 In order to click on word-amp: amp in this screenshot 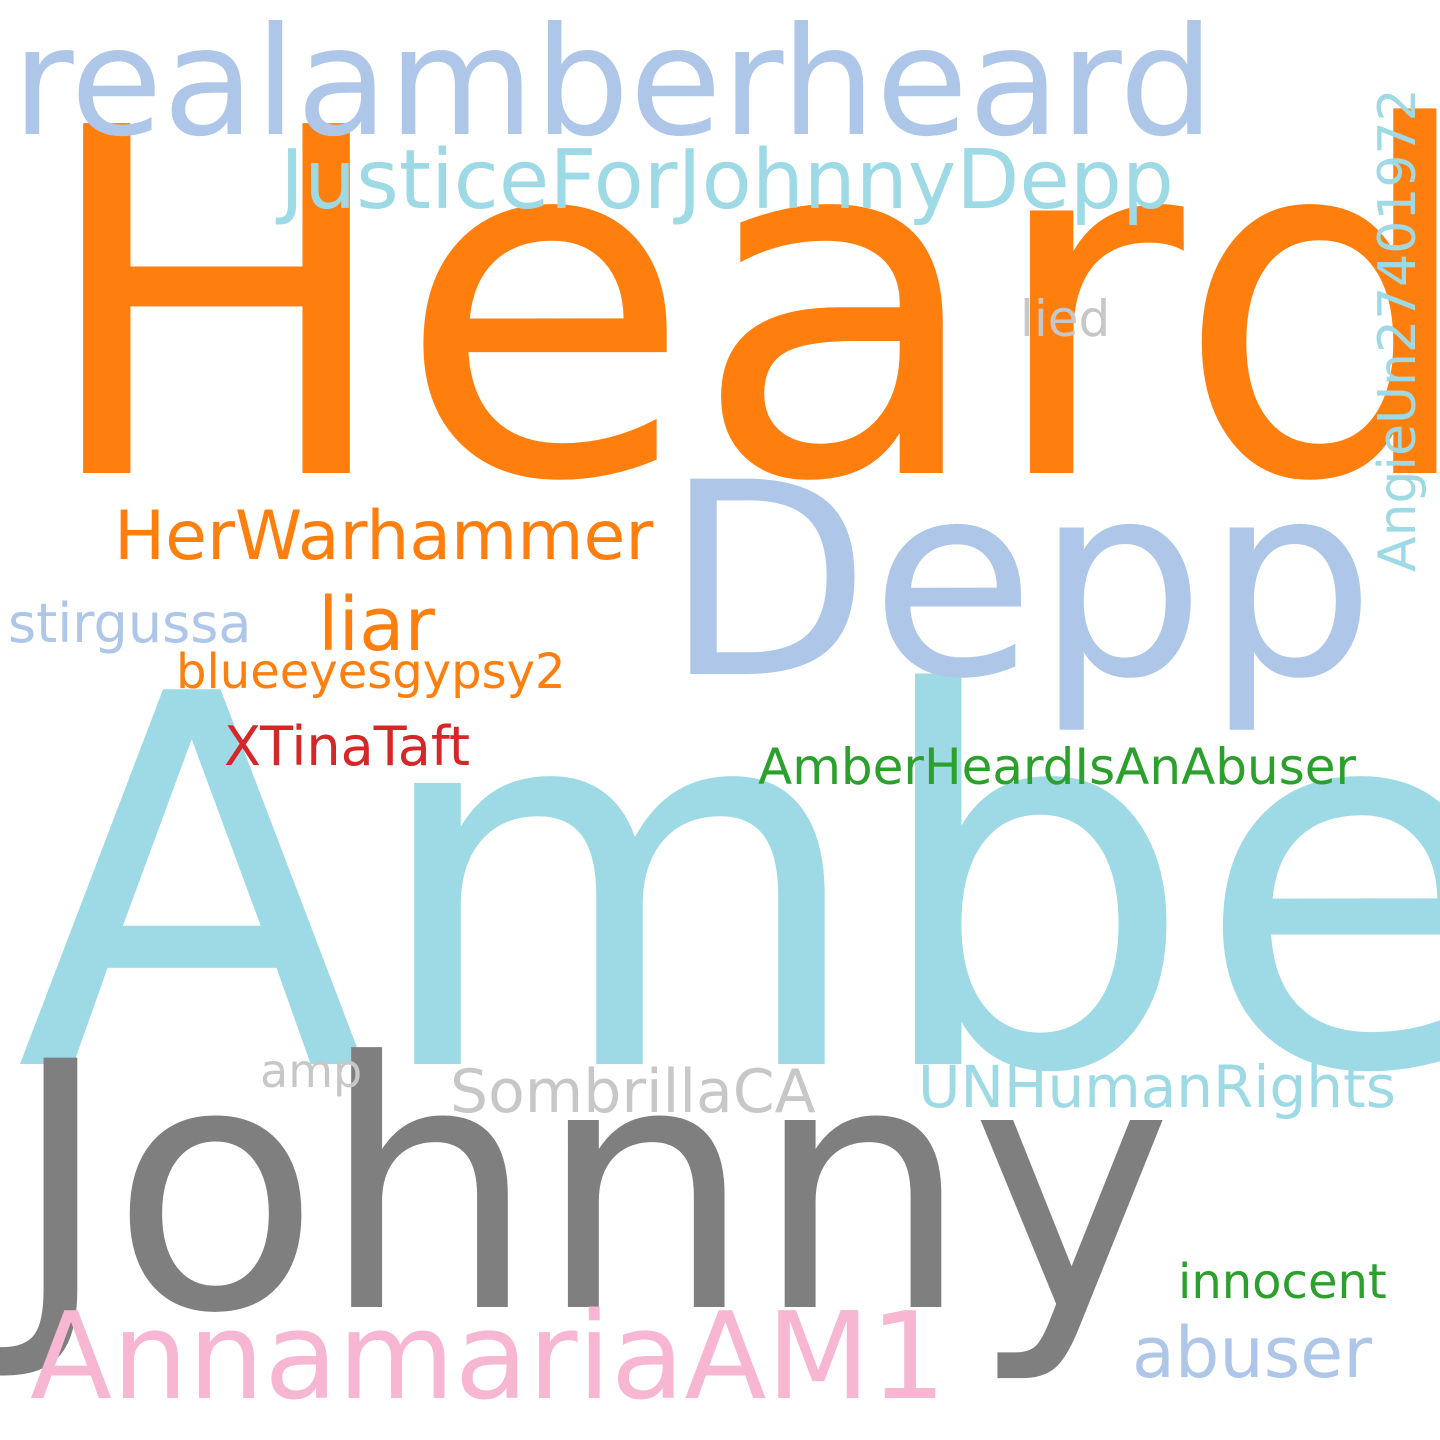, I will do `click(311, 1071)`.